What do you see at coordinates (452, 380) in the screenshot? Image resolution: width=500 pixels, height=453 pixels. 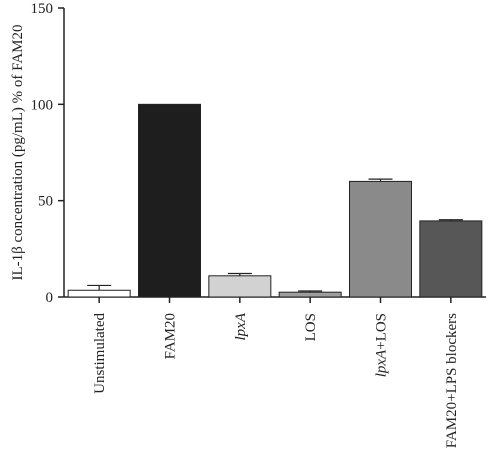 I see `x-tick-label: FAM20+LPS blockers` at bounding box center [452, 380].